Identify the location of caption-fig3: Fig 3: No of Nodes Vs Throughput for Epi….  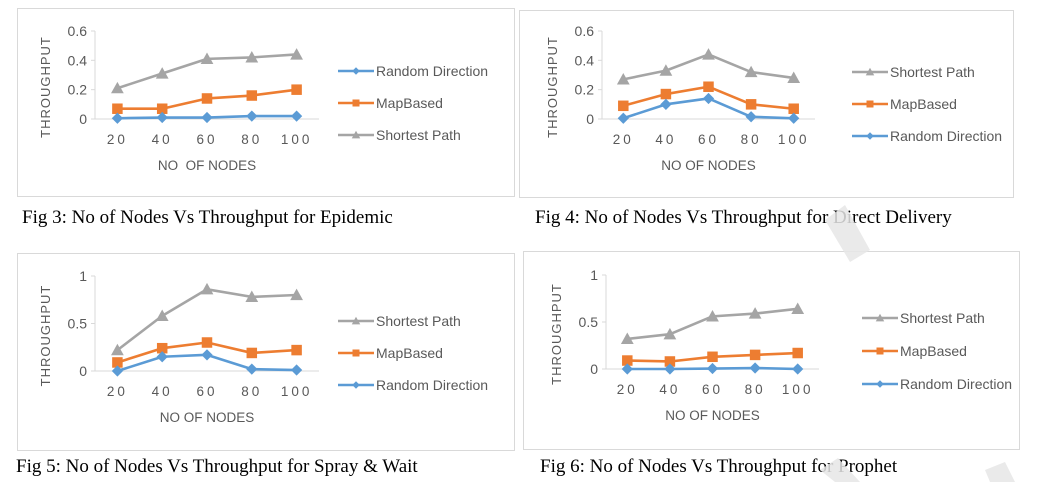
(207, 217).